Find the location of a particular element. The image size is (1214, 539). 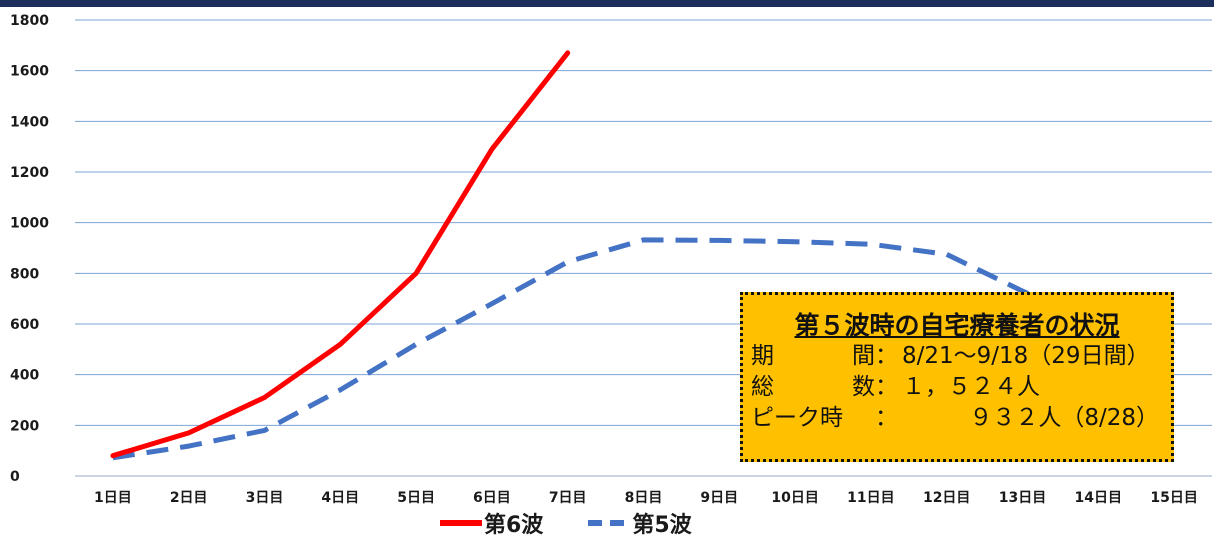

x-tick-label: 10日目 is located at coordinates (794, 498).